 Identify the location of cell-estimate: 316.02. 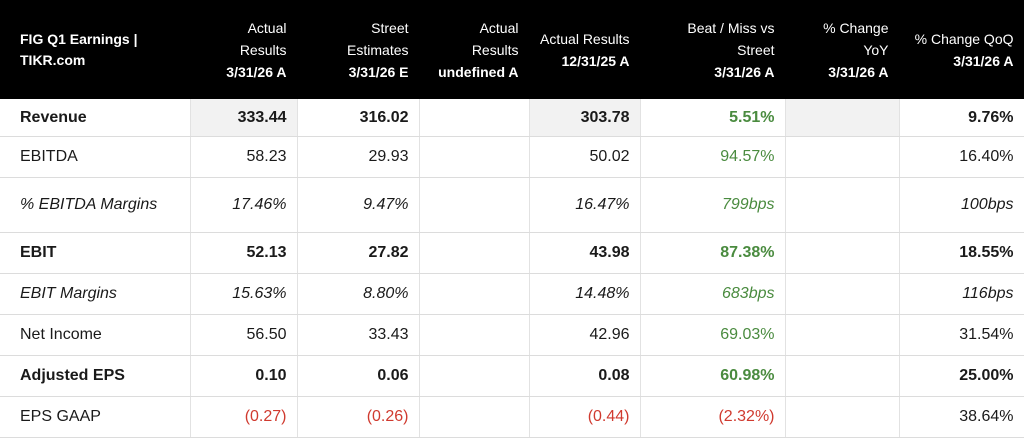
(358, 118).